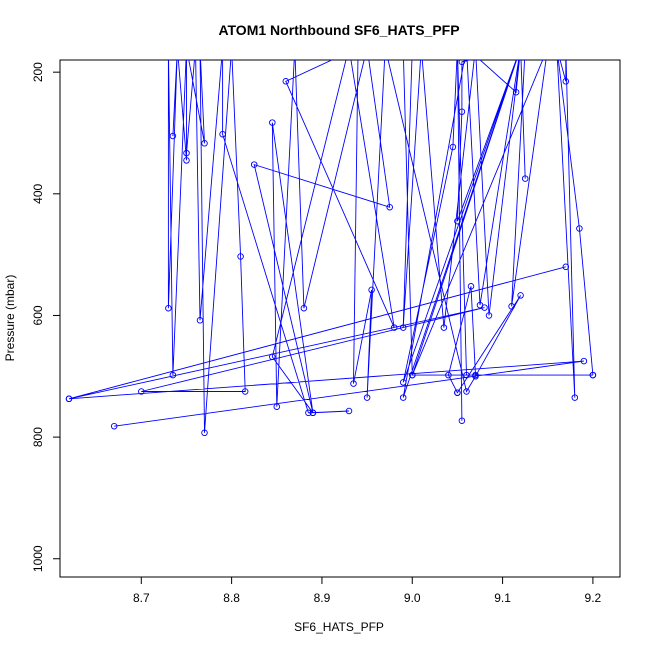  I want to click on x-tick-label: 9.2, so click(593, 598).